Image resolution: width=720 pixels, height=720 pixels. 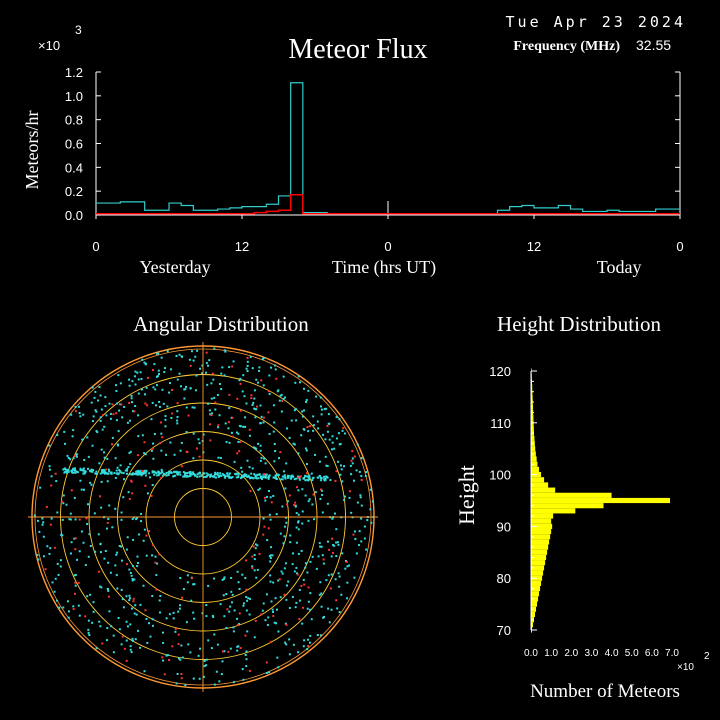 What do you see at coordinates (531, 653) in the screenshot?
I see `height-x-tick-label: 0.0` at bounding box center [531, 653].